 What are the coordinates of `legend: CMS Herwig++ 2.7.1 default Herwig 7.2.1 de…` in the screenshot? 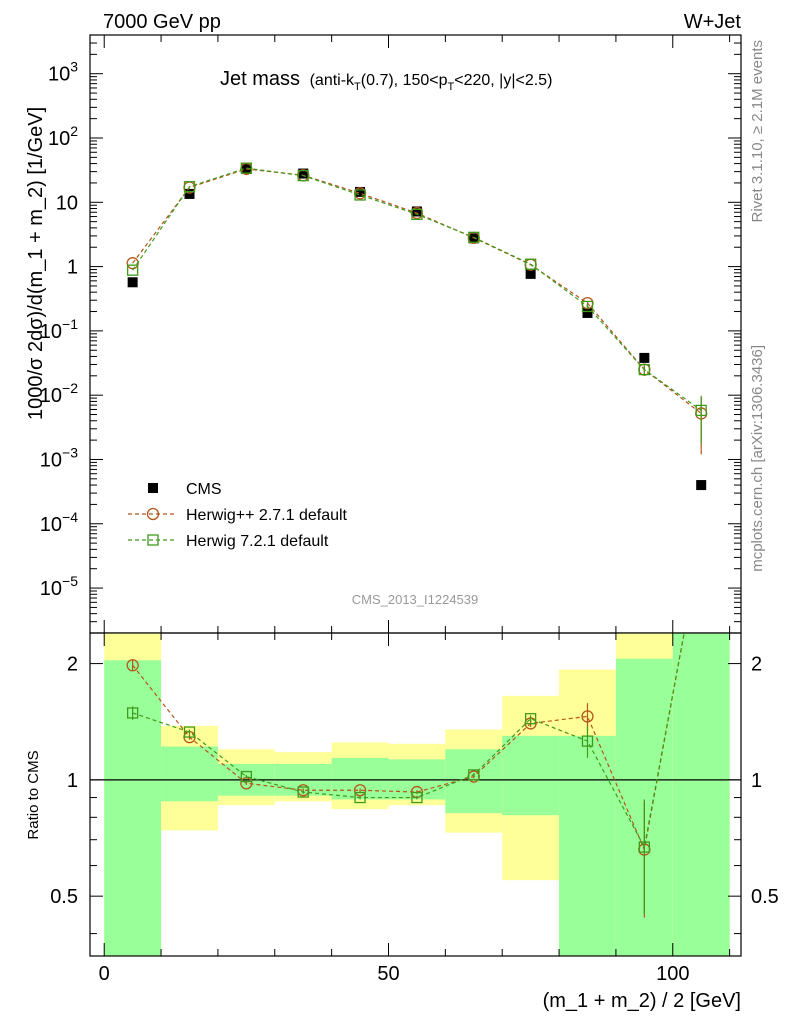 It's located at (238, 515).